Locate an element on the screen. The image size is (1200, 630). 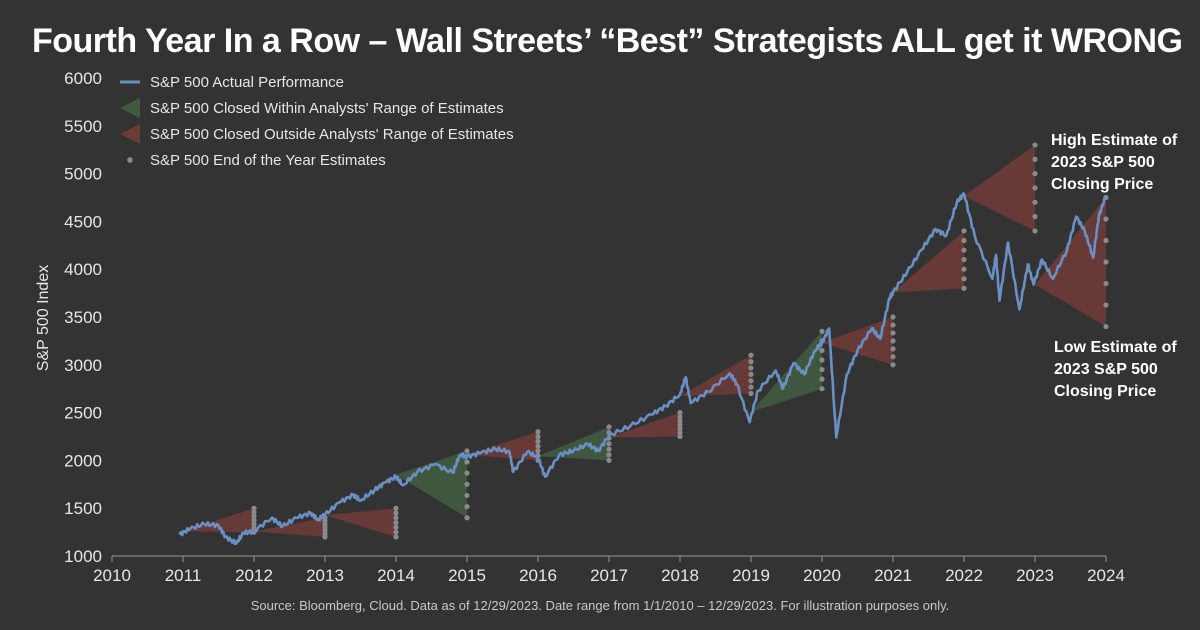
x-tick-label: 2012 is located at coordinates (254, 575).